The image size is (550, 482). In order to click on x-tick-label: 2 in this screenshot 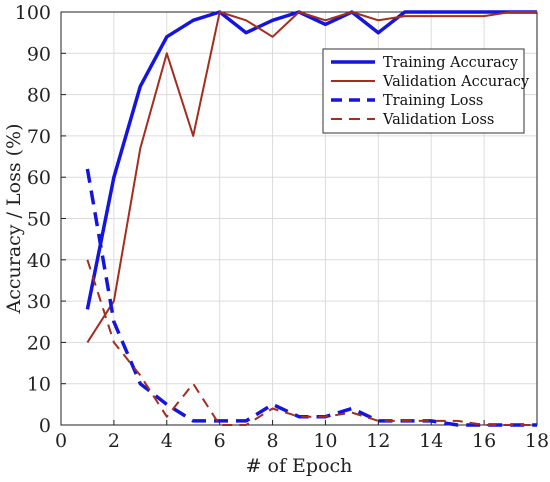, I will do `click(114, 441)`.